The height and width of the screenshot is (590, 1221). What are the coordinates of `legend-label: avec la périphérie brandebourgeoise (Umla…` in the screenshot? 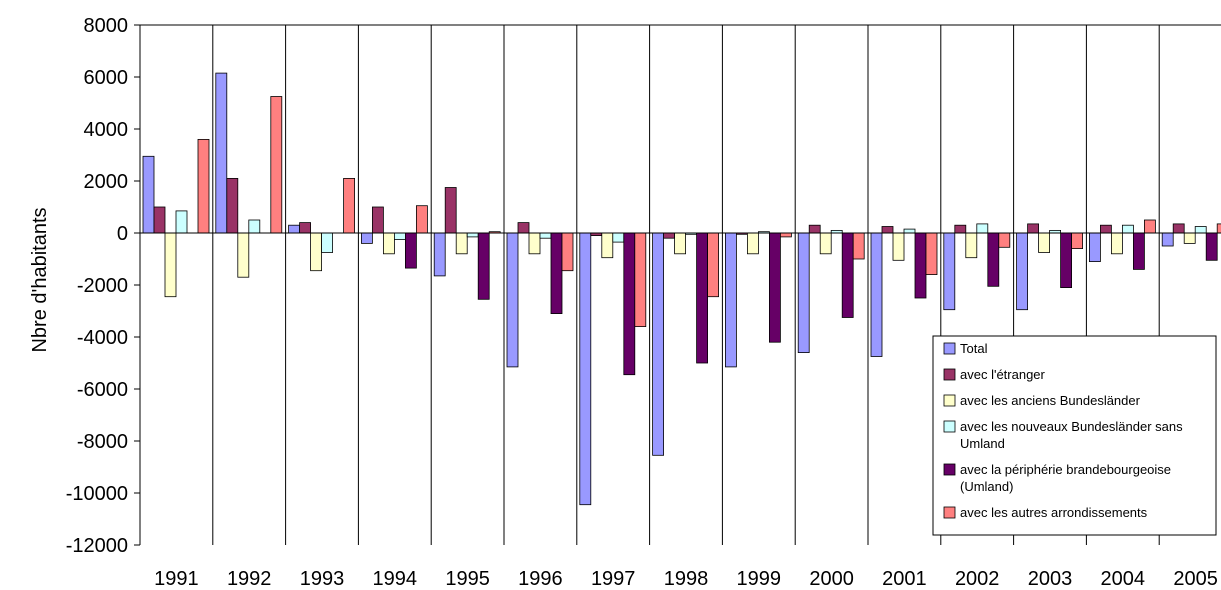 It's located at (1065, 478).